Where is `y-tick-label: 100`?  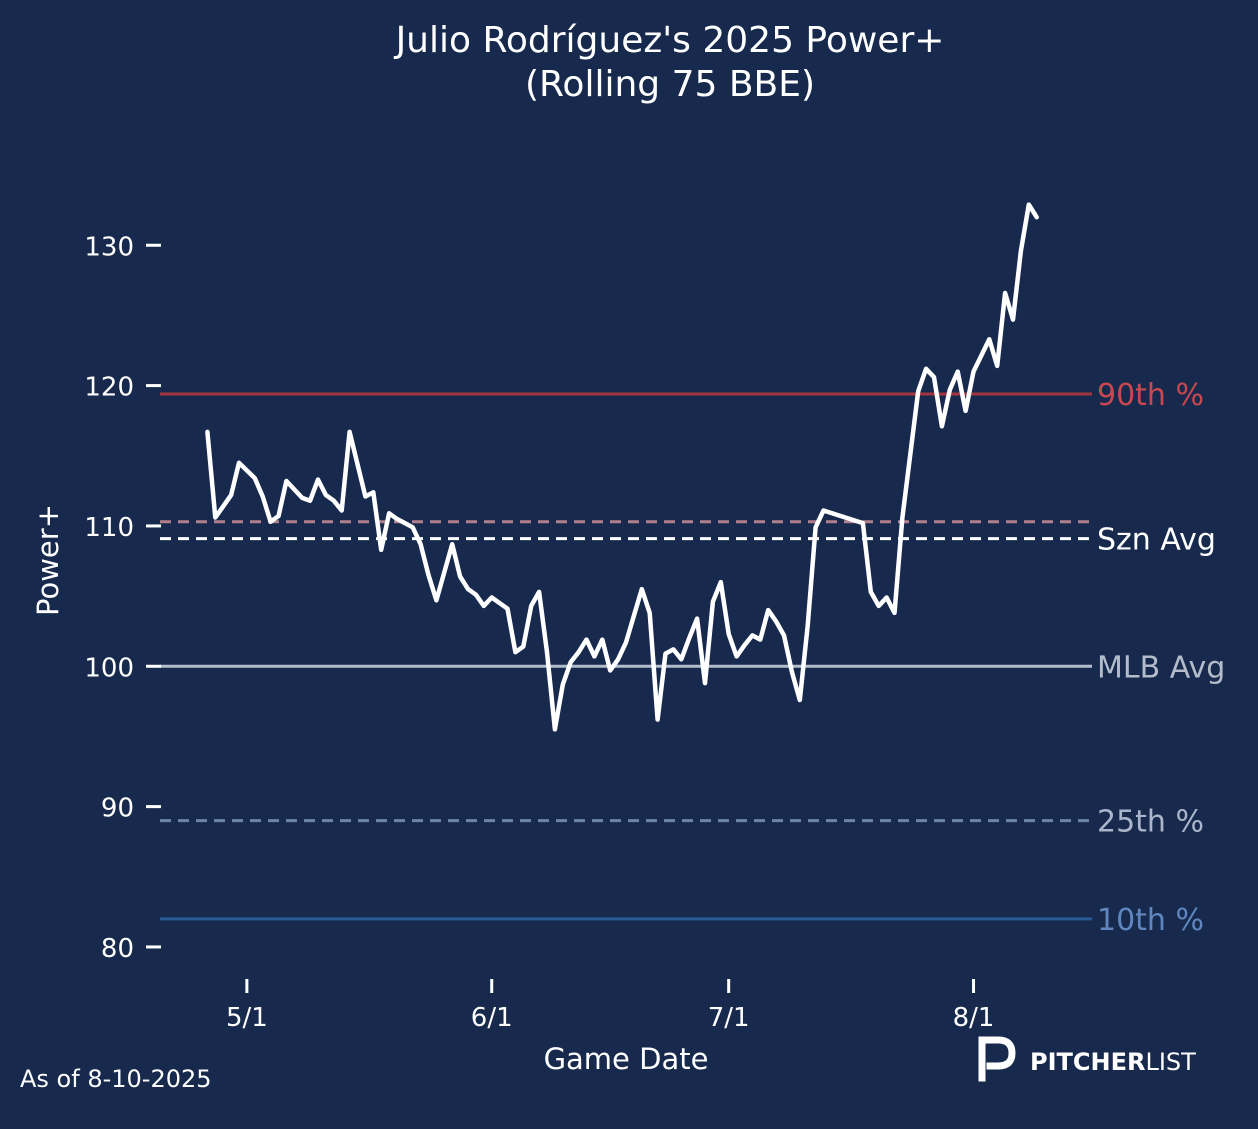 y-tick-label: 100 is located at coordinates (109, 668).